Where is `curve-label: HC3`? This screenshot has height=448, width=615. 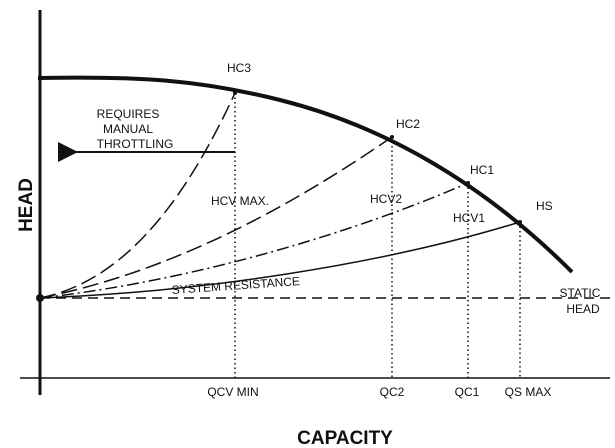 curve-label: HC3 is located at coordinates (239, 68).